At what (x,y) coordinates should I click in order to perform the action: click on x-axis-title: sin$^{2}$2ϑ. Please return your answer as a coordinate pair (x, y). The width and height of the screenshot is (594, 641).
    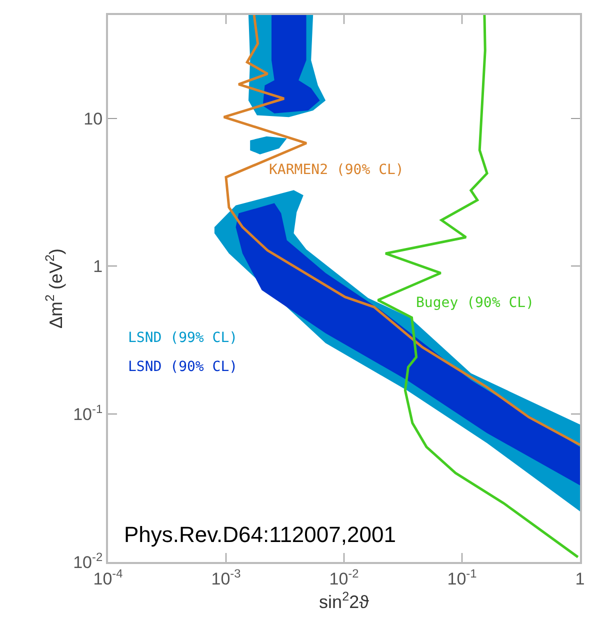
    Looking at the image, I should click on (344, 600).